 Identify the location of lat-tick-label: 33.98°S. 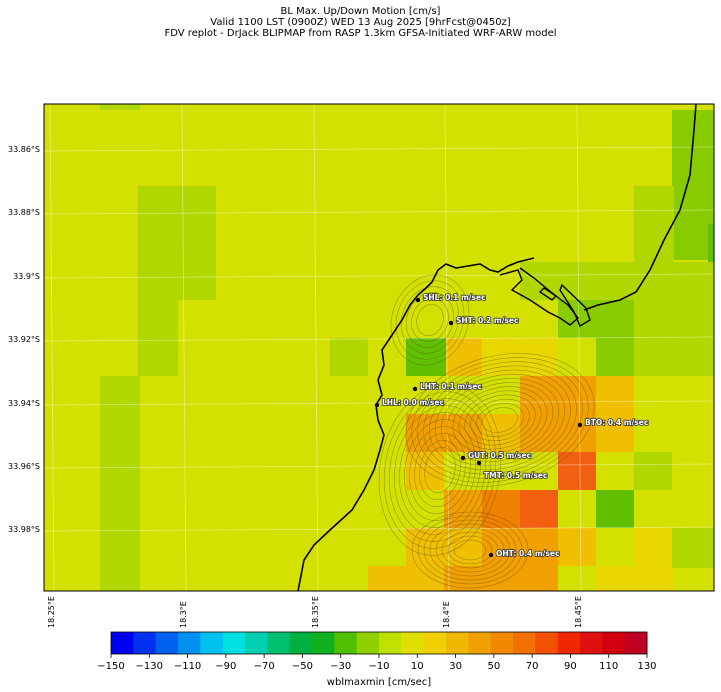
(24, 529).